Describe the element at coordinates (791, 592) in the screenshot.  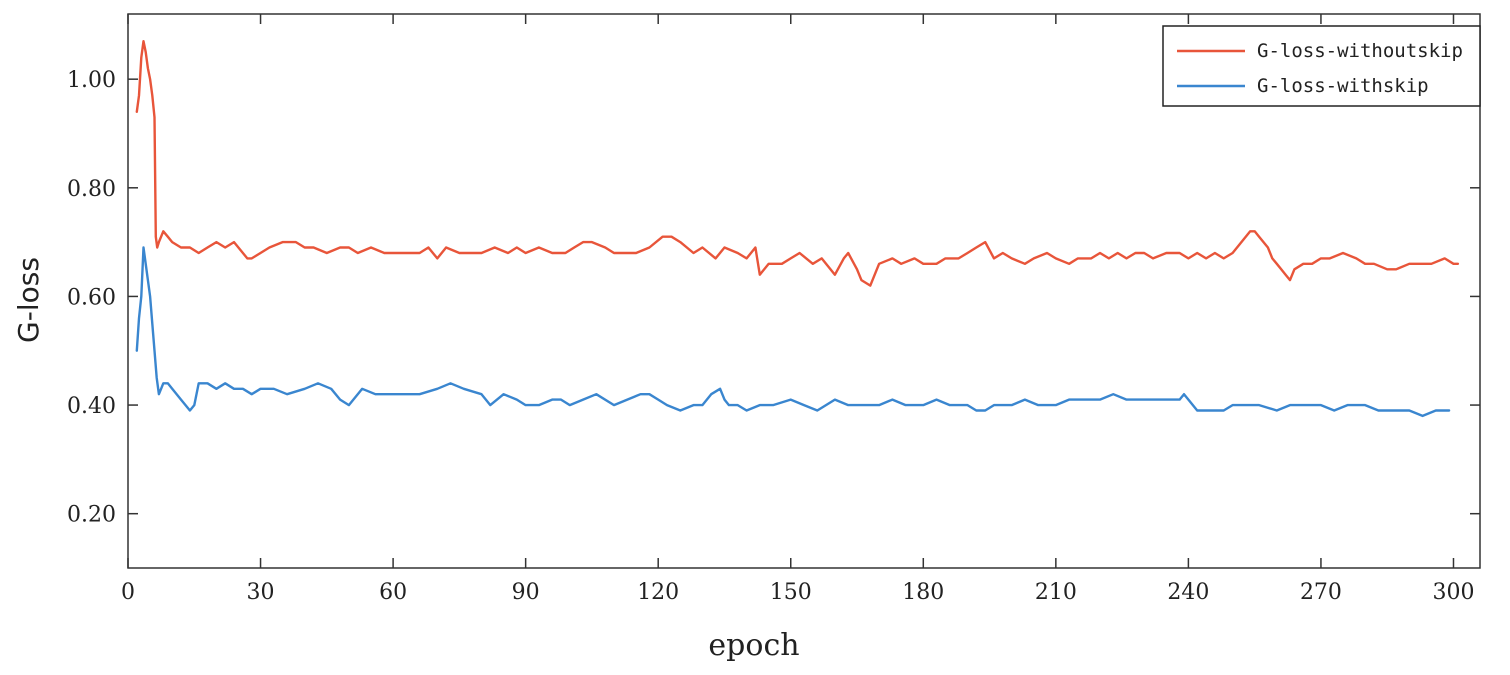
I see `x-tick-label: 150` at that location.